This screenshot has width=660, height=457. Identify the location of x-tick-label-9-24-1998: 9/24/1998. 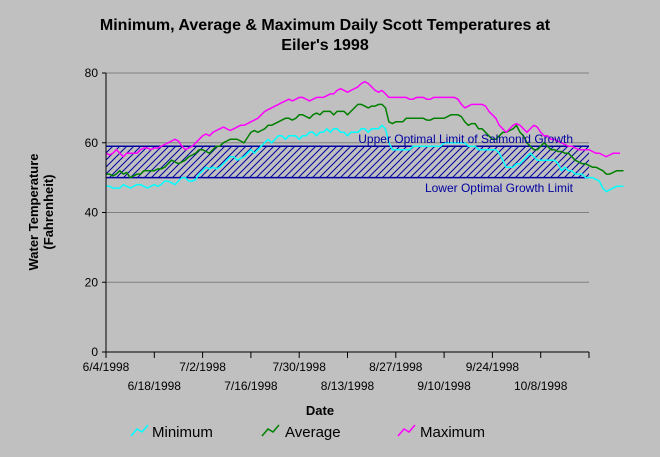
(493, 367).